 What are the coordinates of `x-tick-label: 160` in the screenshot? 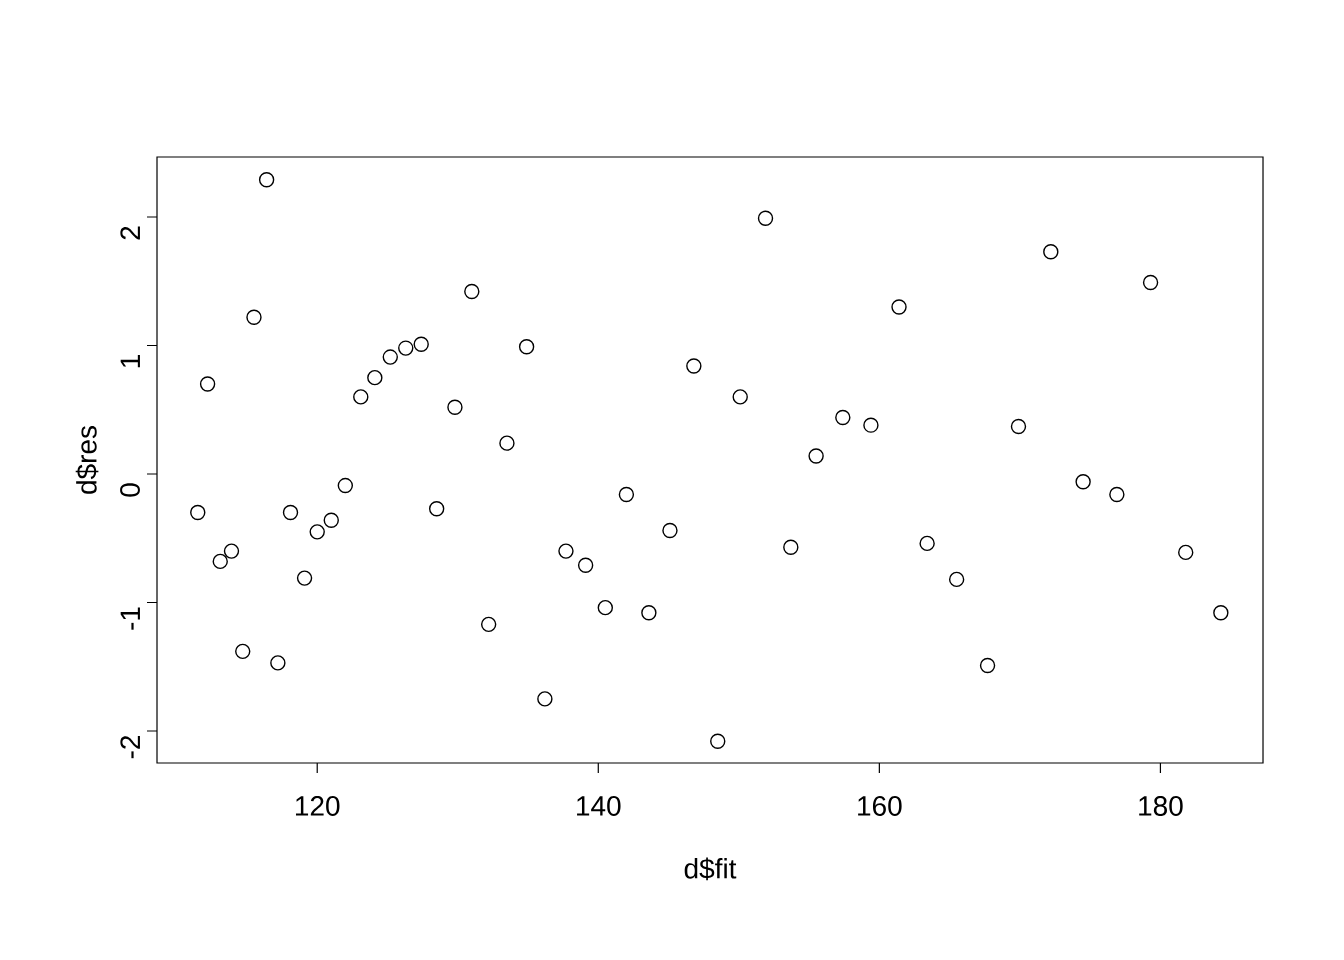 It's located at (880, 806).